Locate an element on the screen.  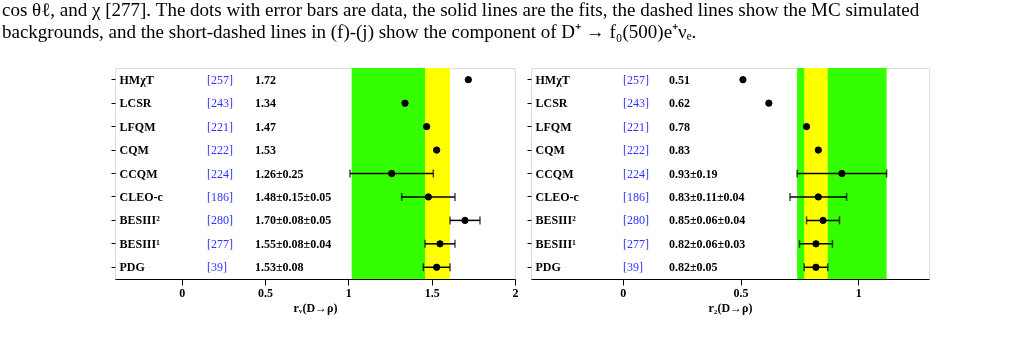
annotation: 0.83 is located at coordinates (679, 150).